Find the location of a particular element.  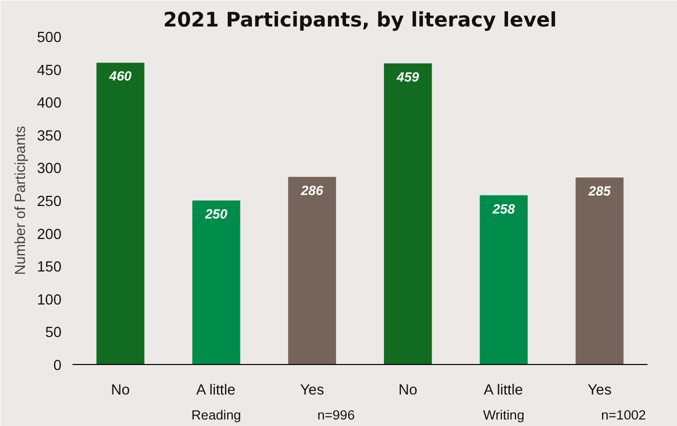

y-tick-label: 50 is located at coordinates (53, 333).